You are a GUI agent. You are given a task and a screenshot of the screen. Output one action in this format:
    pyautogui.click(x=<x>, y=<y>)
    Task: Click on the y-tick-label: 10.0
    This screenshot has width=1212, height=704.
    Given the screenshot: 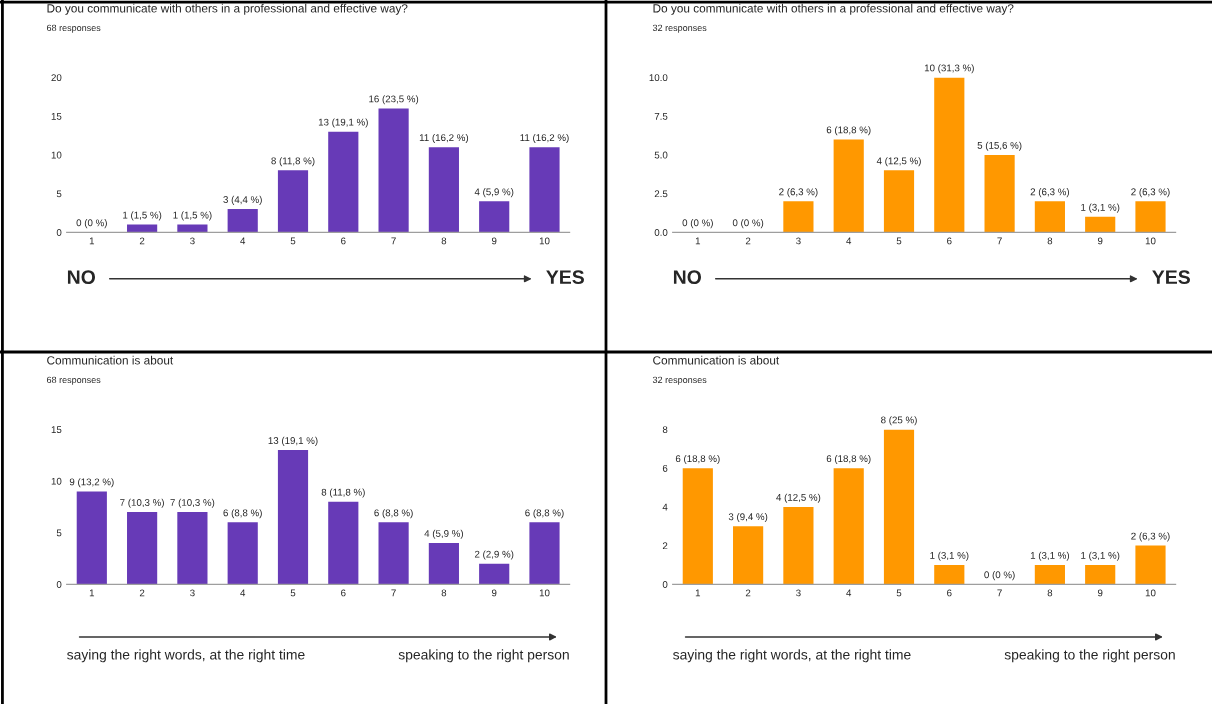 What is the action you would take?
    pyautogui.click(x=658, y=78)
    